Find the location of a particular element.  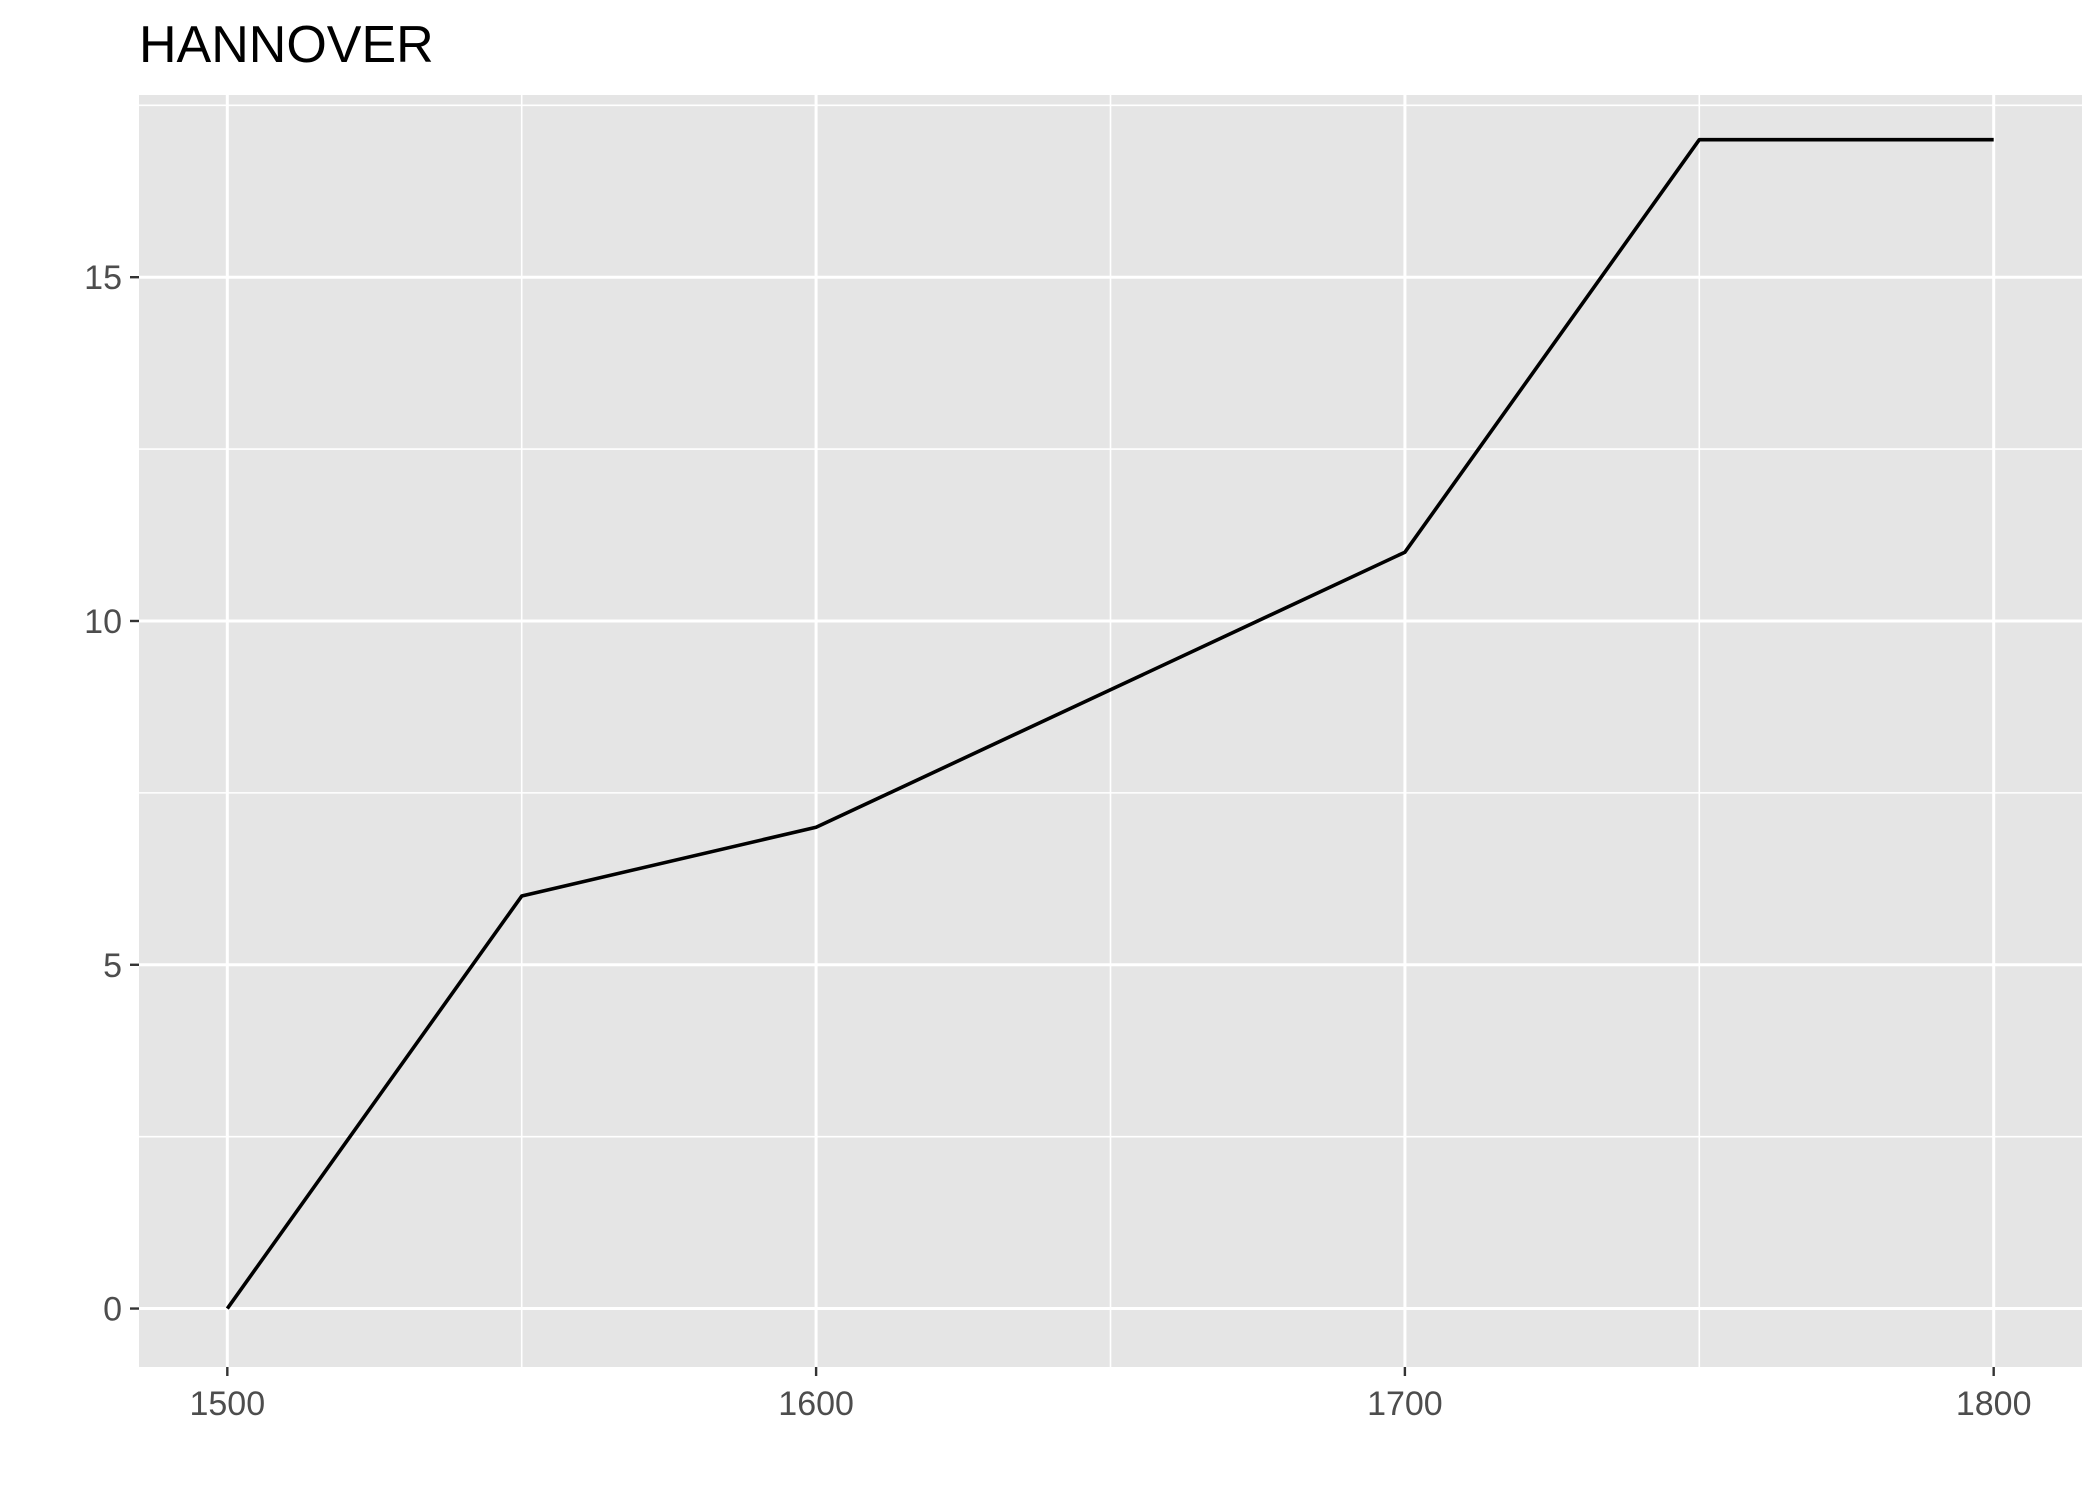

x-tick-label: 1500 is located at coordinates (227, 1404).